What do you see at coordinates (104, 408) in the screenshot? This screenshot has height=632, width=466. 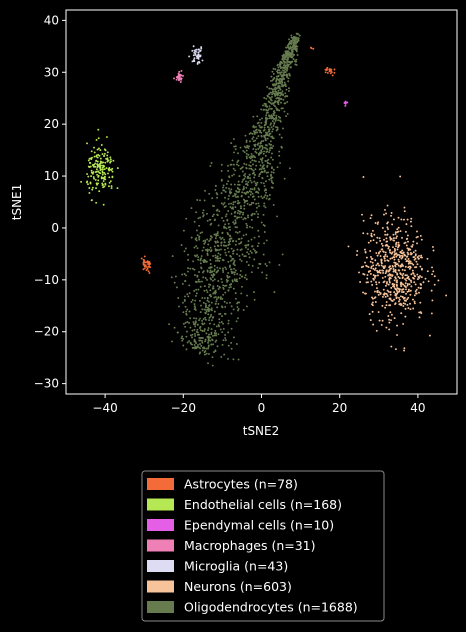 I see `x-tick-label: −40` at bounding box center [104, 408].